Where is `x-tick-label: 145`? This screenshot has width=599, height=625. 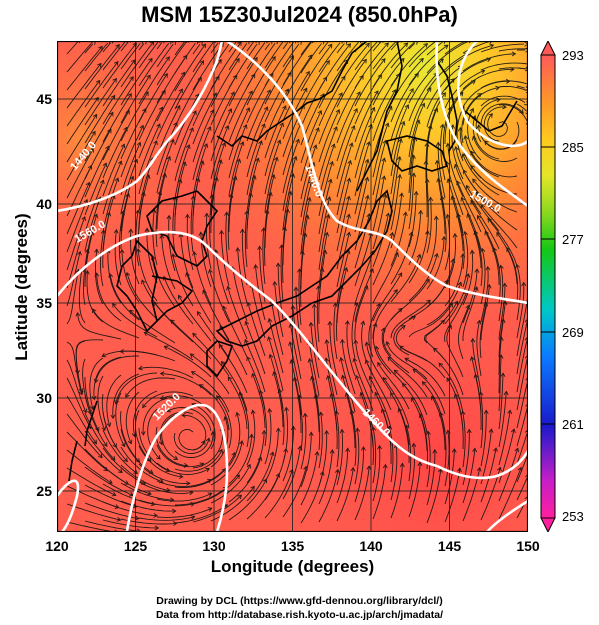
x-tick-label: 145 is located at coordinates (449, 546).